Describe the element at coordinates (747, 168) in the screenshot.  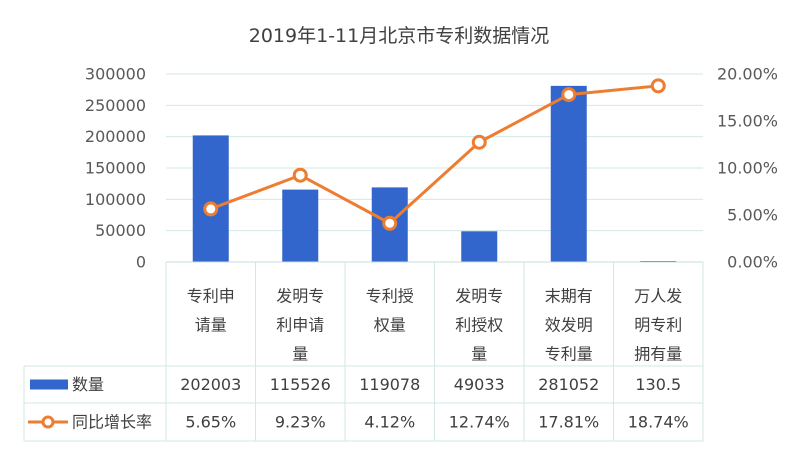
I see `y-right-tick-label: 10.00%` at that location.